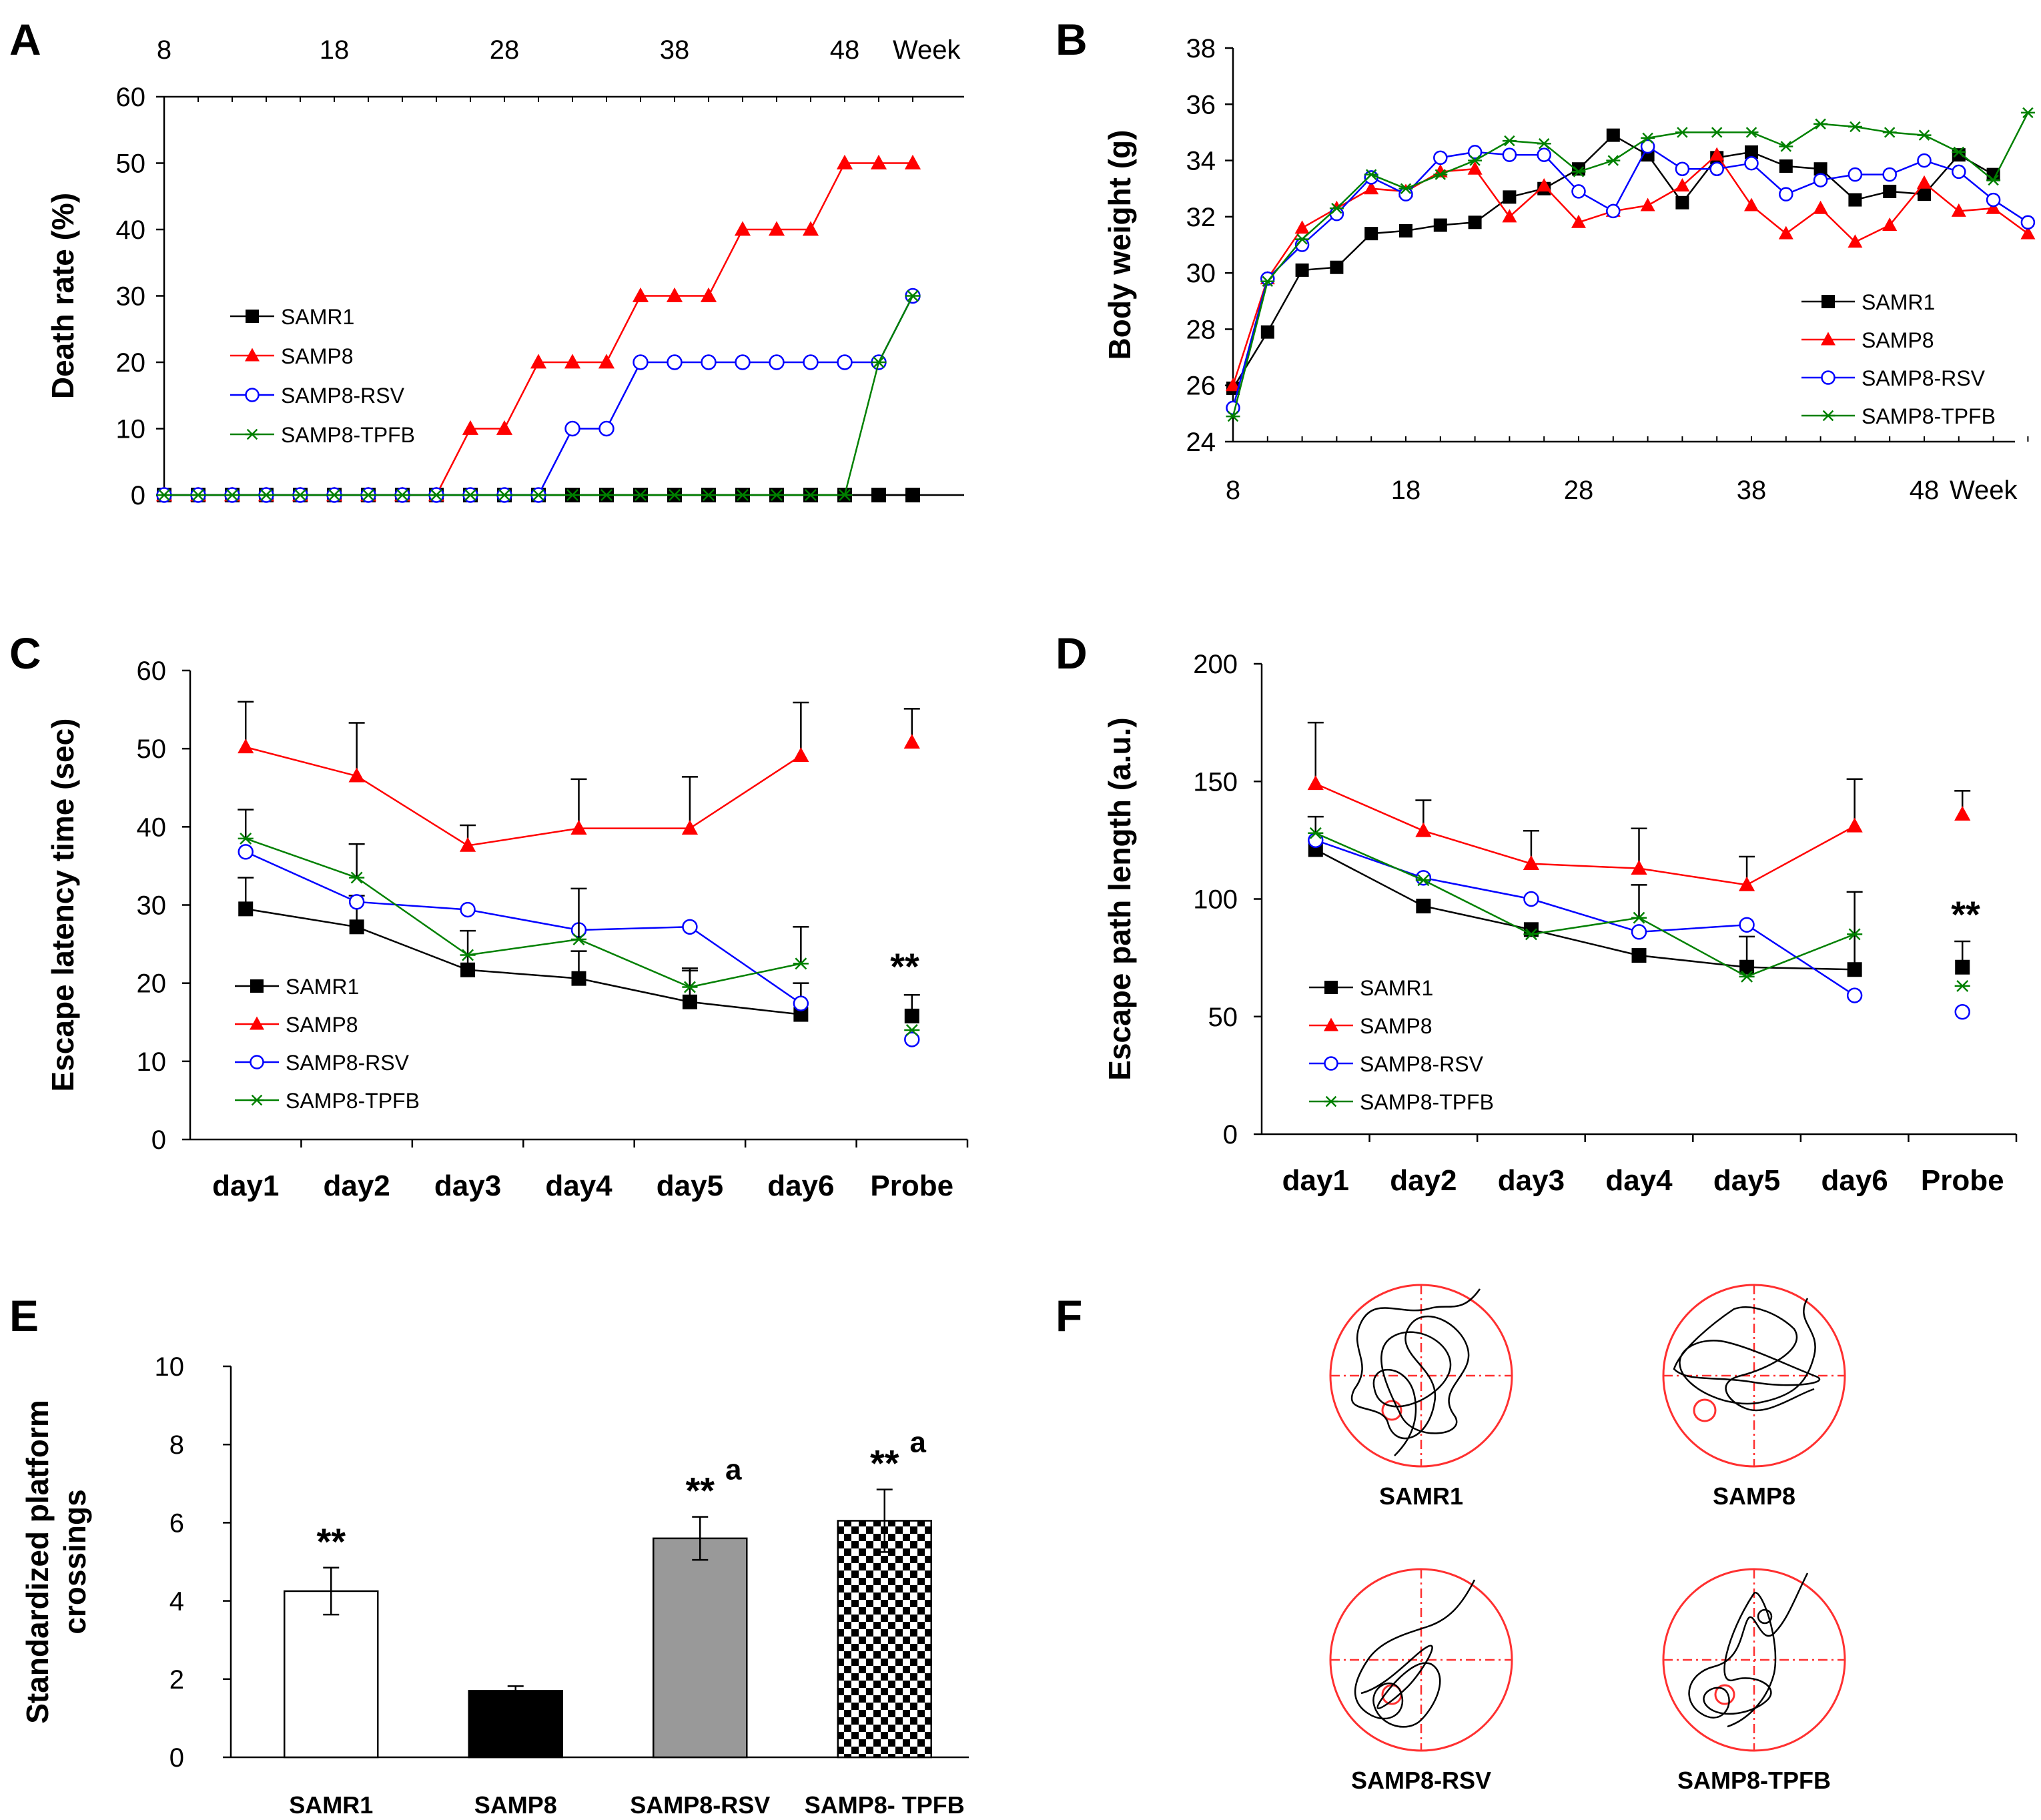 The width and height of the screenshot is (2041, 1820). I want to click on x-tick-label: SAMR1, so click(331, 1805).